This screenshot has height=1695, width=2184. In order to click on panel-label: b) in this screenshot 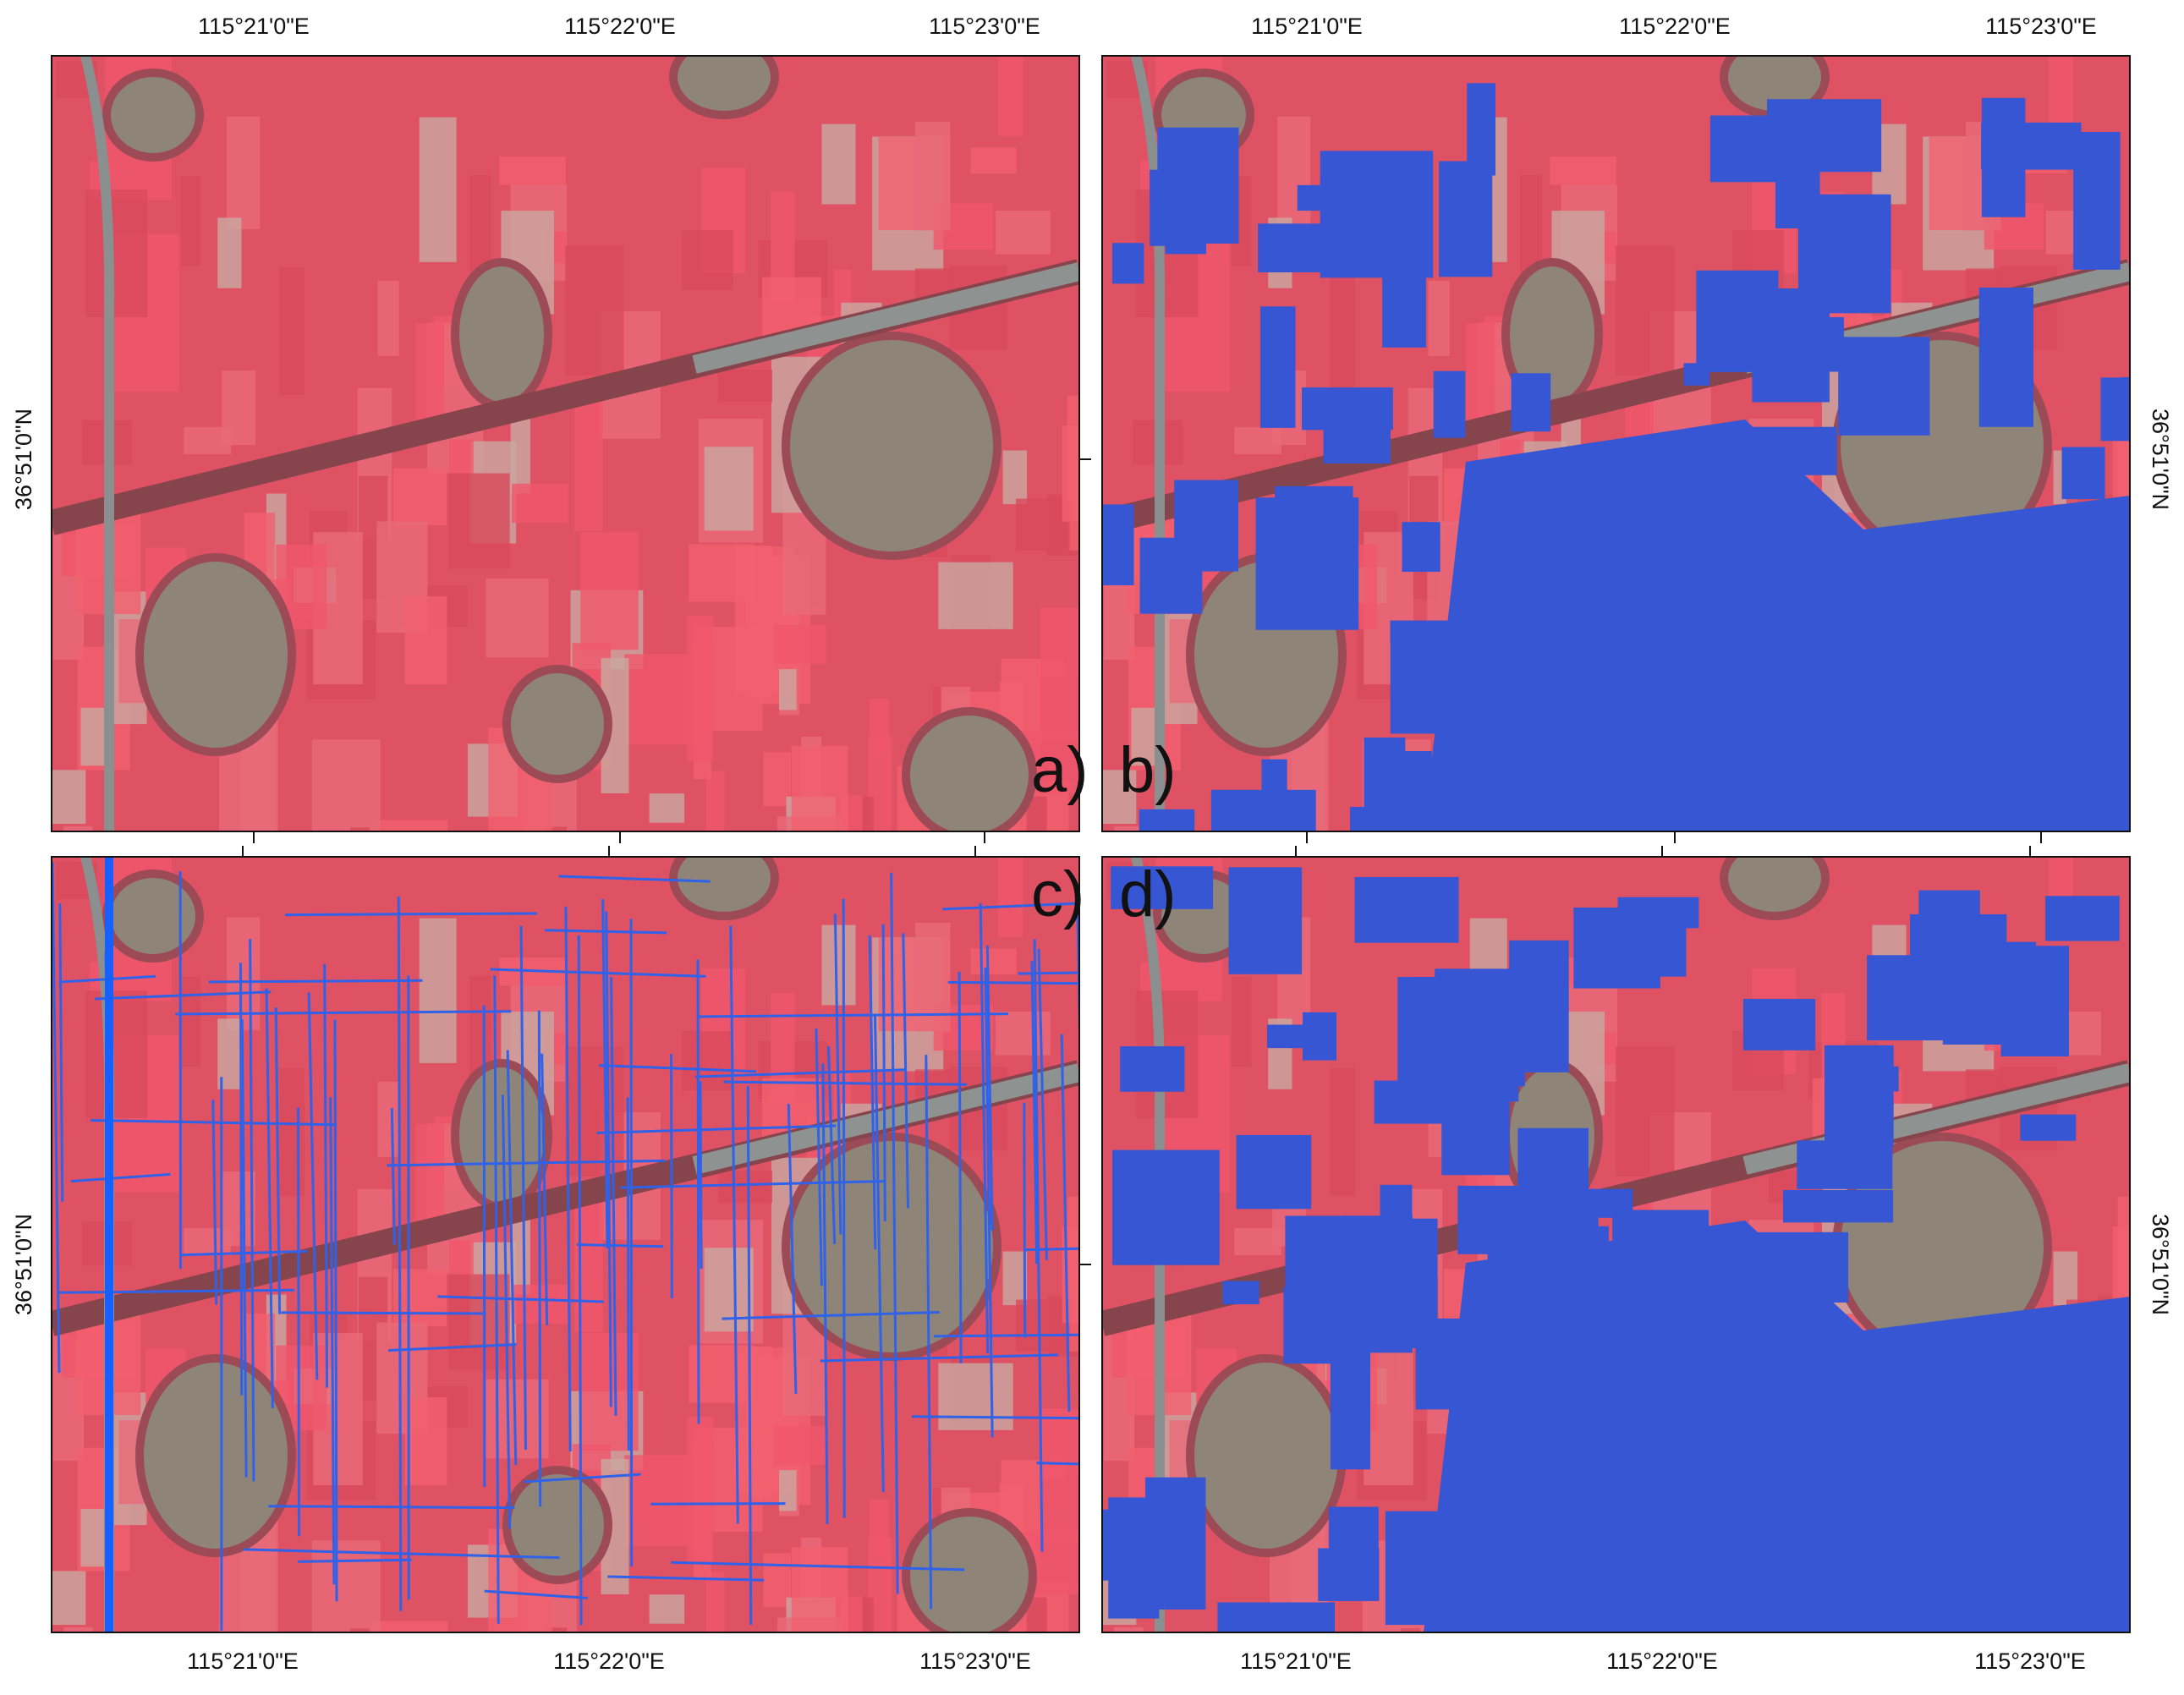, I will do `click(1148, 770)`.